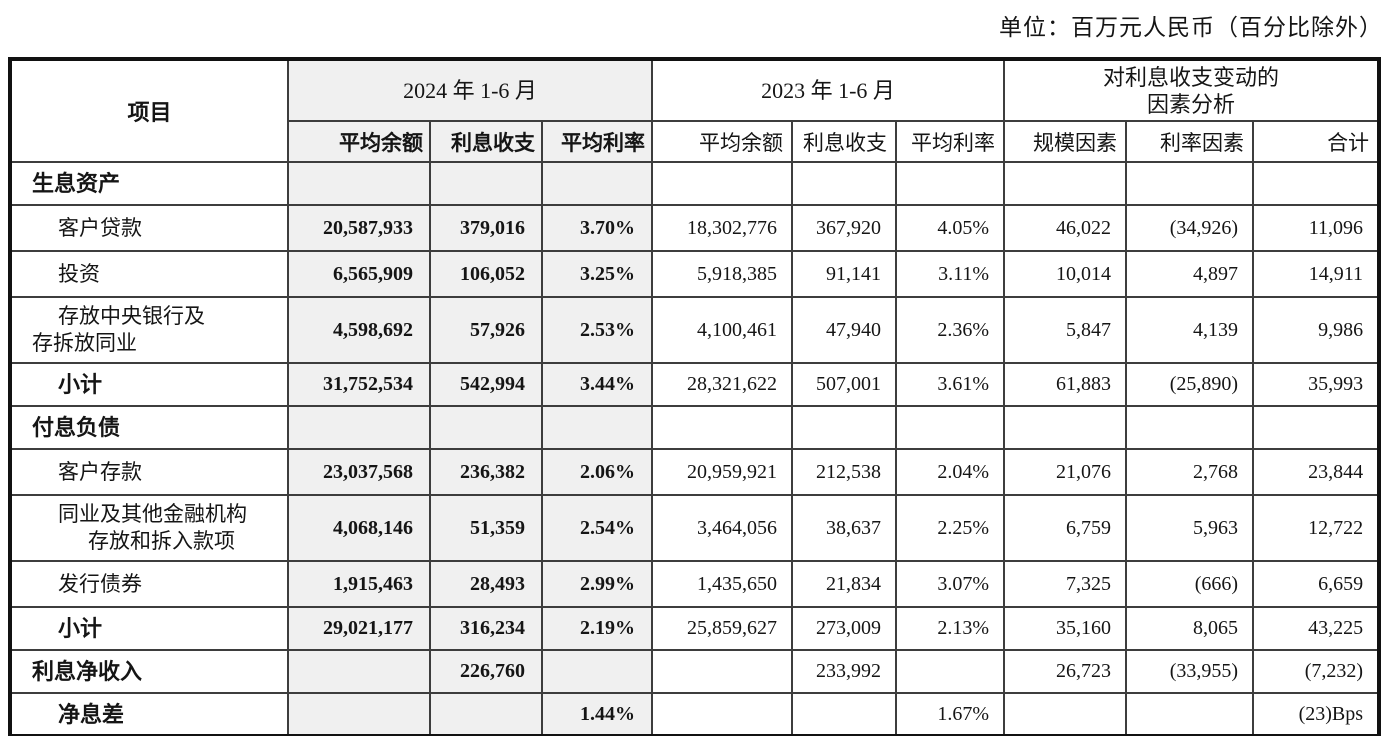  I want to click on table-cell: 1.67%, so click(950, 714).